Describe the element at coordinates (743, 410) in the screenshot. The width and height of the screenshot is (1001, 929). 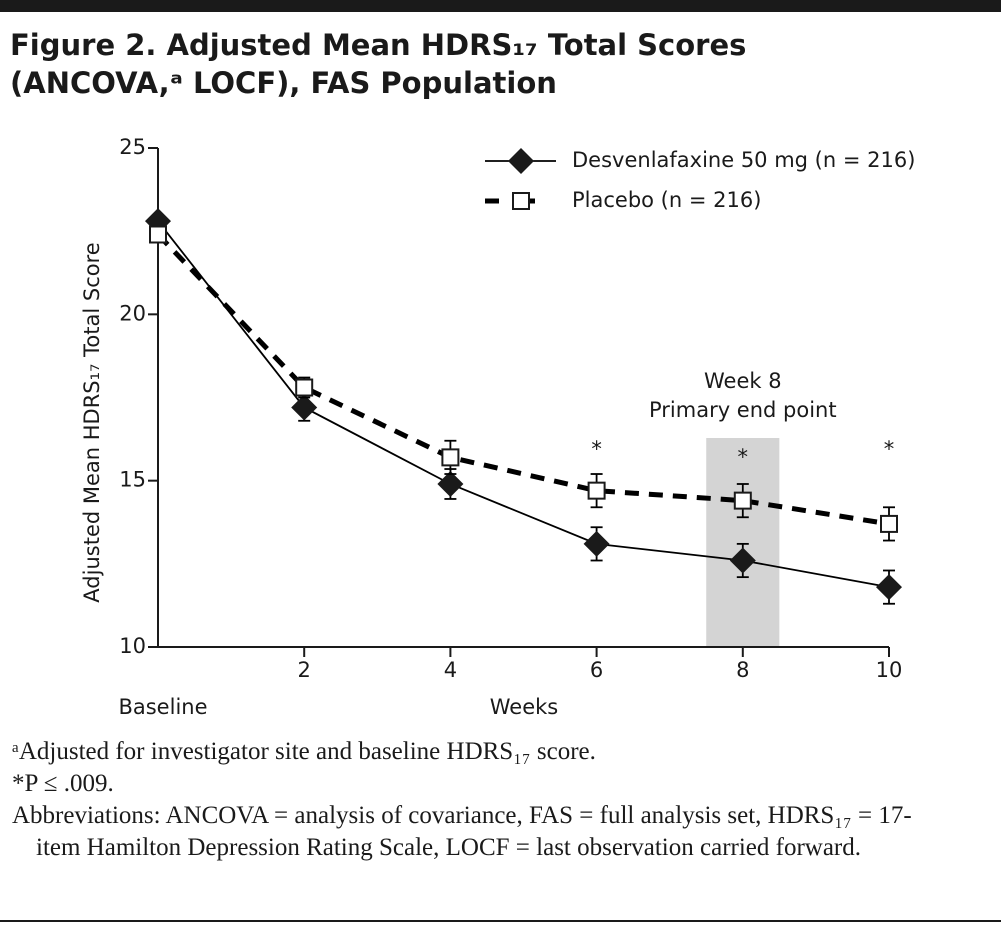
I see `highlight-label: Primary end point` at that location.